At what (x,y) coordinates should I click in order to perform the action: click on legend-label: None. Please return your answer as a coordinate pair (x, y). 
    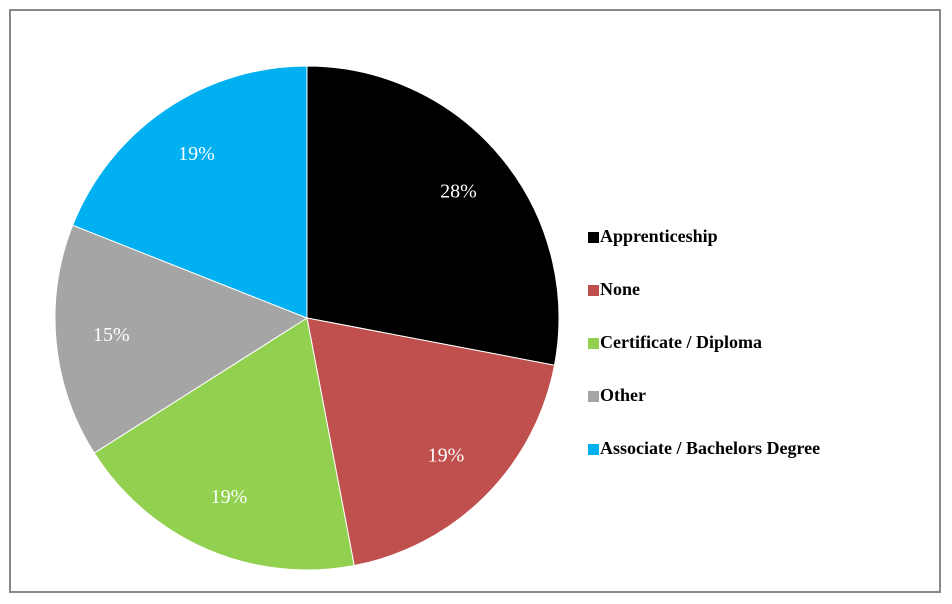
    Looking at the image, I should click on (620, 289).